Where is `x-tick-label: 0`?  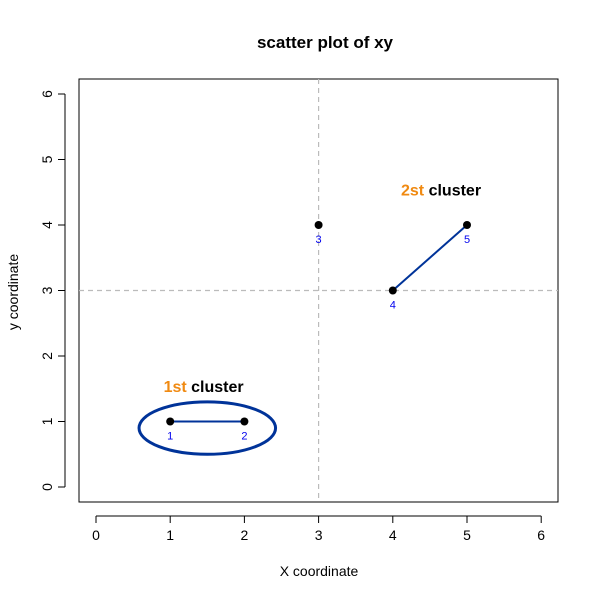
x-tick-label: 0 is located at coordinates (96, 535).